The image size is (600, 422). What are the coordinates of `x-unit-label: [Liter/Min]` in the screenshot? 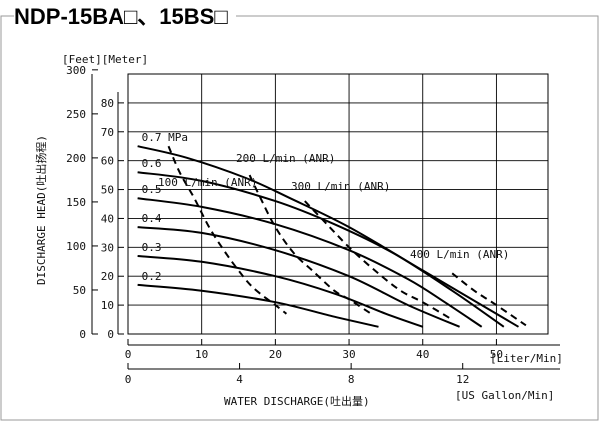 It's located at (526, 358).